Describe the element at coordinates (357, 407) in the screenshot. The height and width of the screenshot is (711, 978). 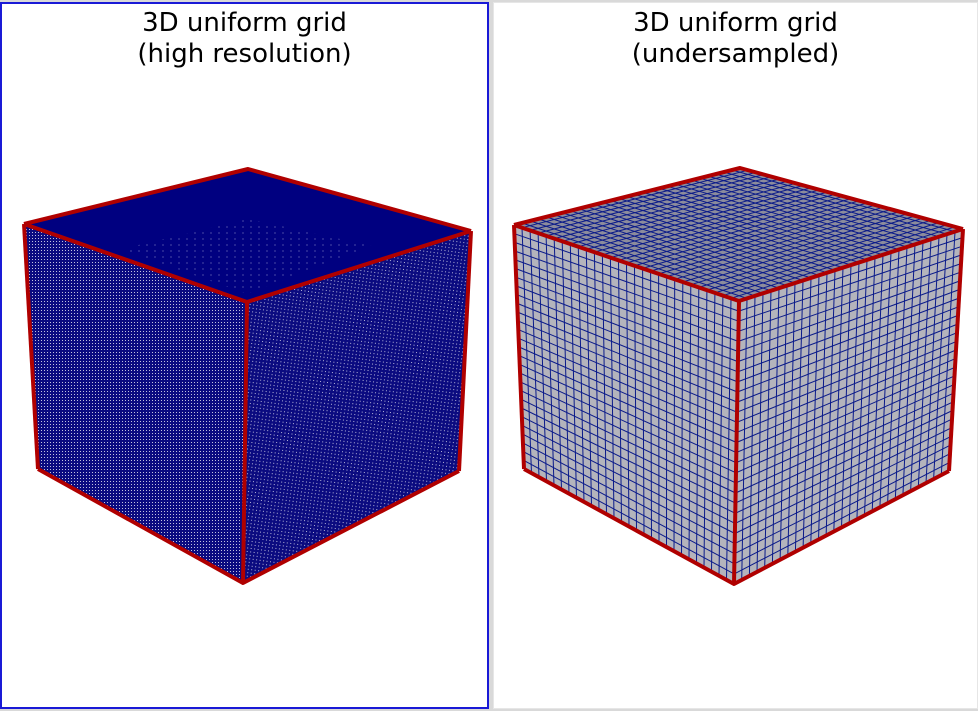
I see `cube-face-right` at that location.